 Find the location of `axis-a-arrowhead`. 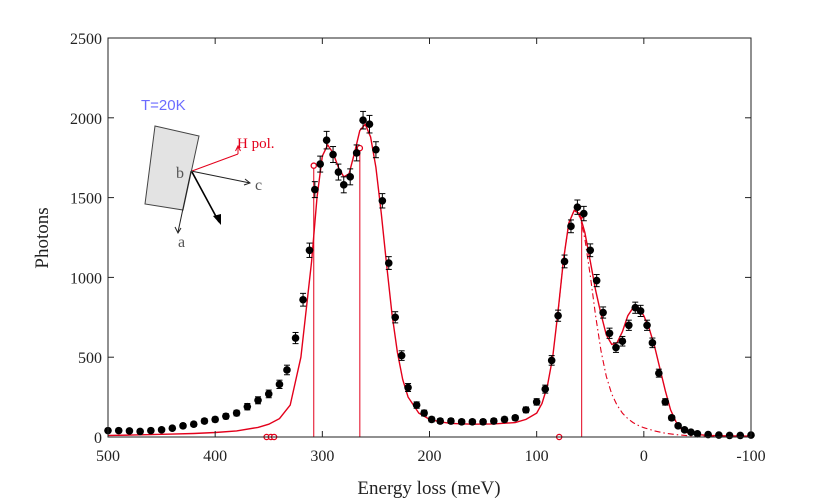

axis-a-arrowhead is located at coordinates (178, 230).